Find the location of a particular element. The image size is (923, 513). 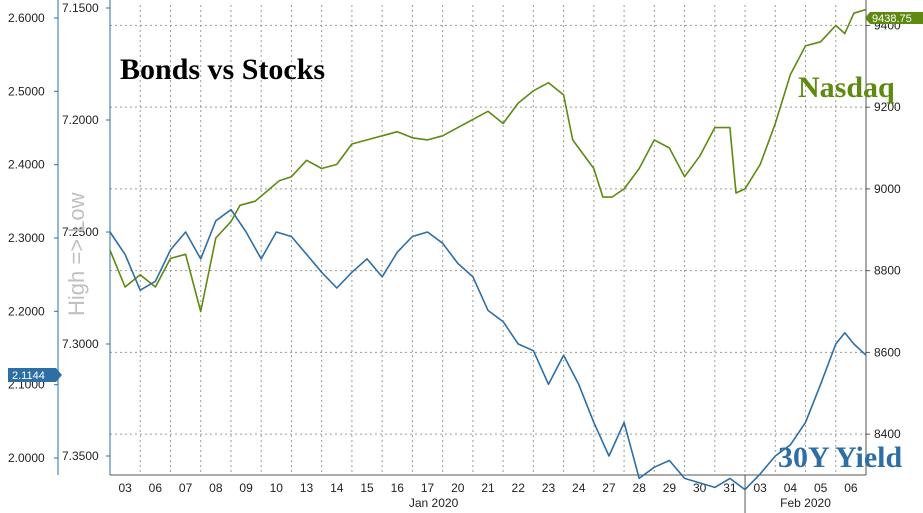

y-tick-label-price: 7.2000 is located at coordinates (80, 120).